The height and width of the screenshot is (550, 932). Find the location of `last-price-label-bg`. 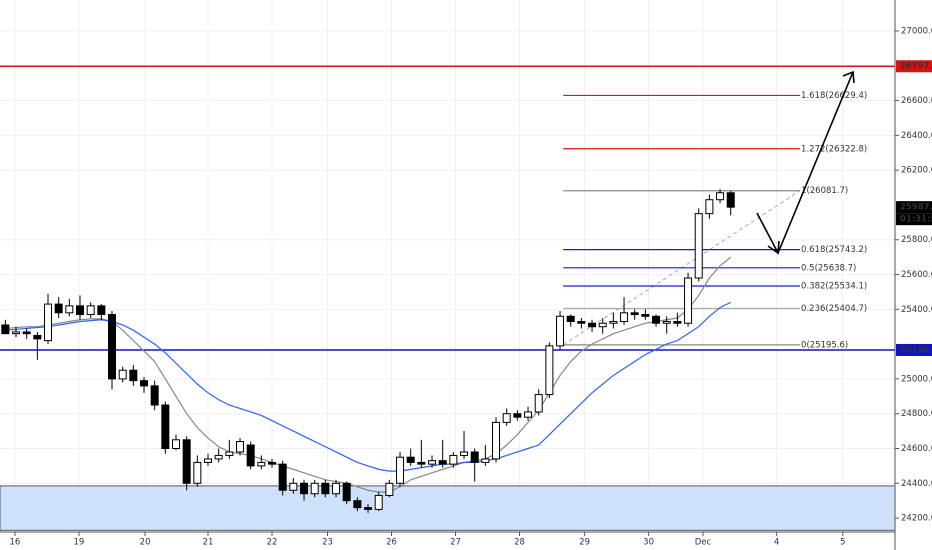

last-price-label-bg is located at coordinates (914, 207).